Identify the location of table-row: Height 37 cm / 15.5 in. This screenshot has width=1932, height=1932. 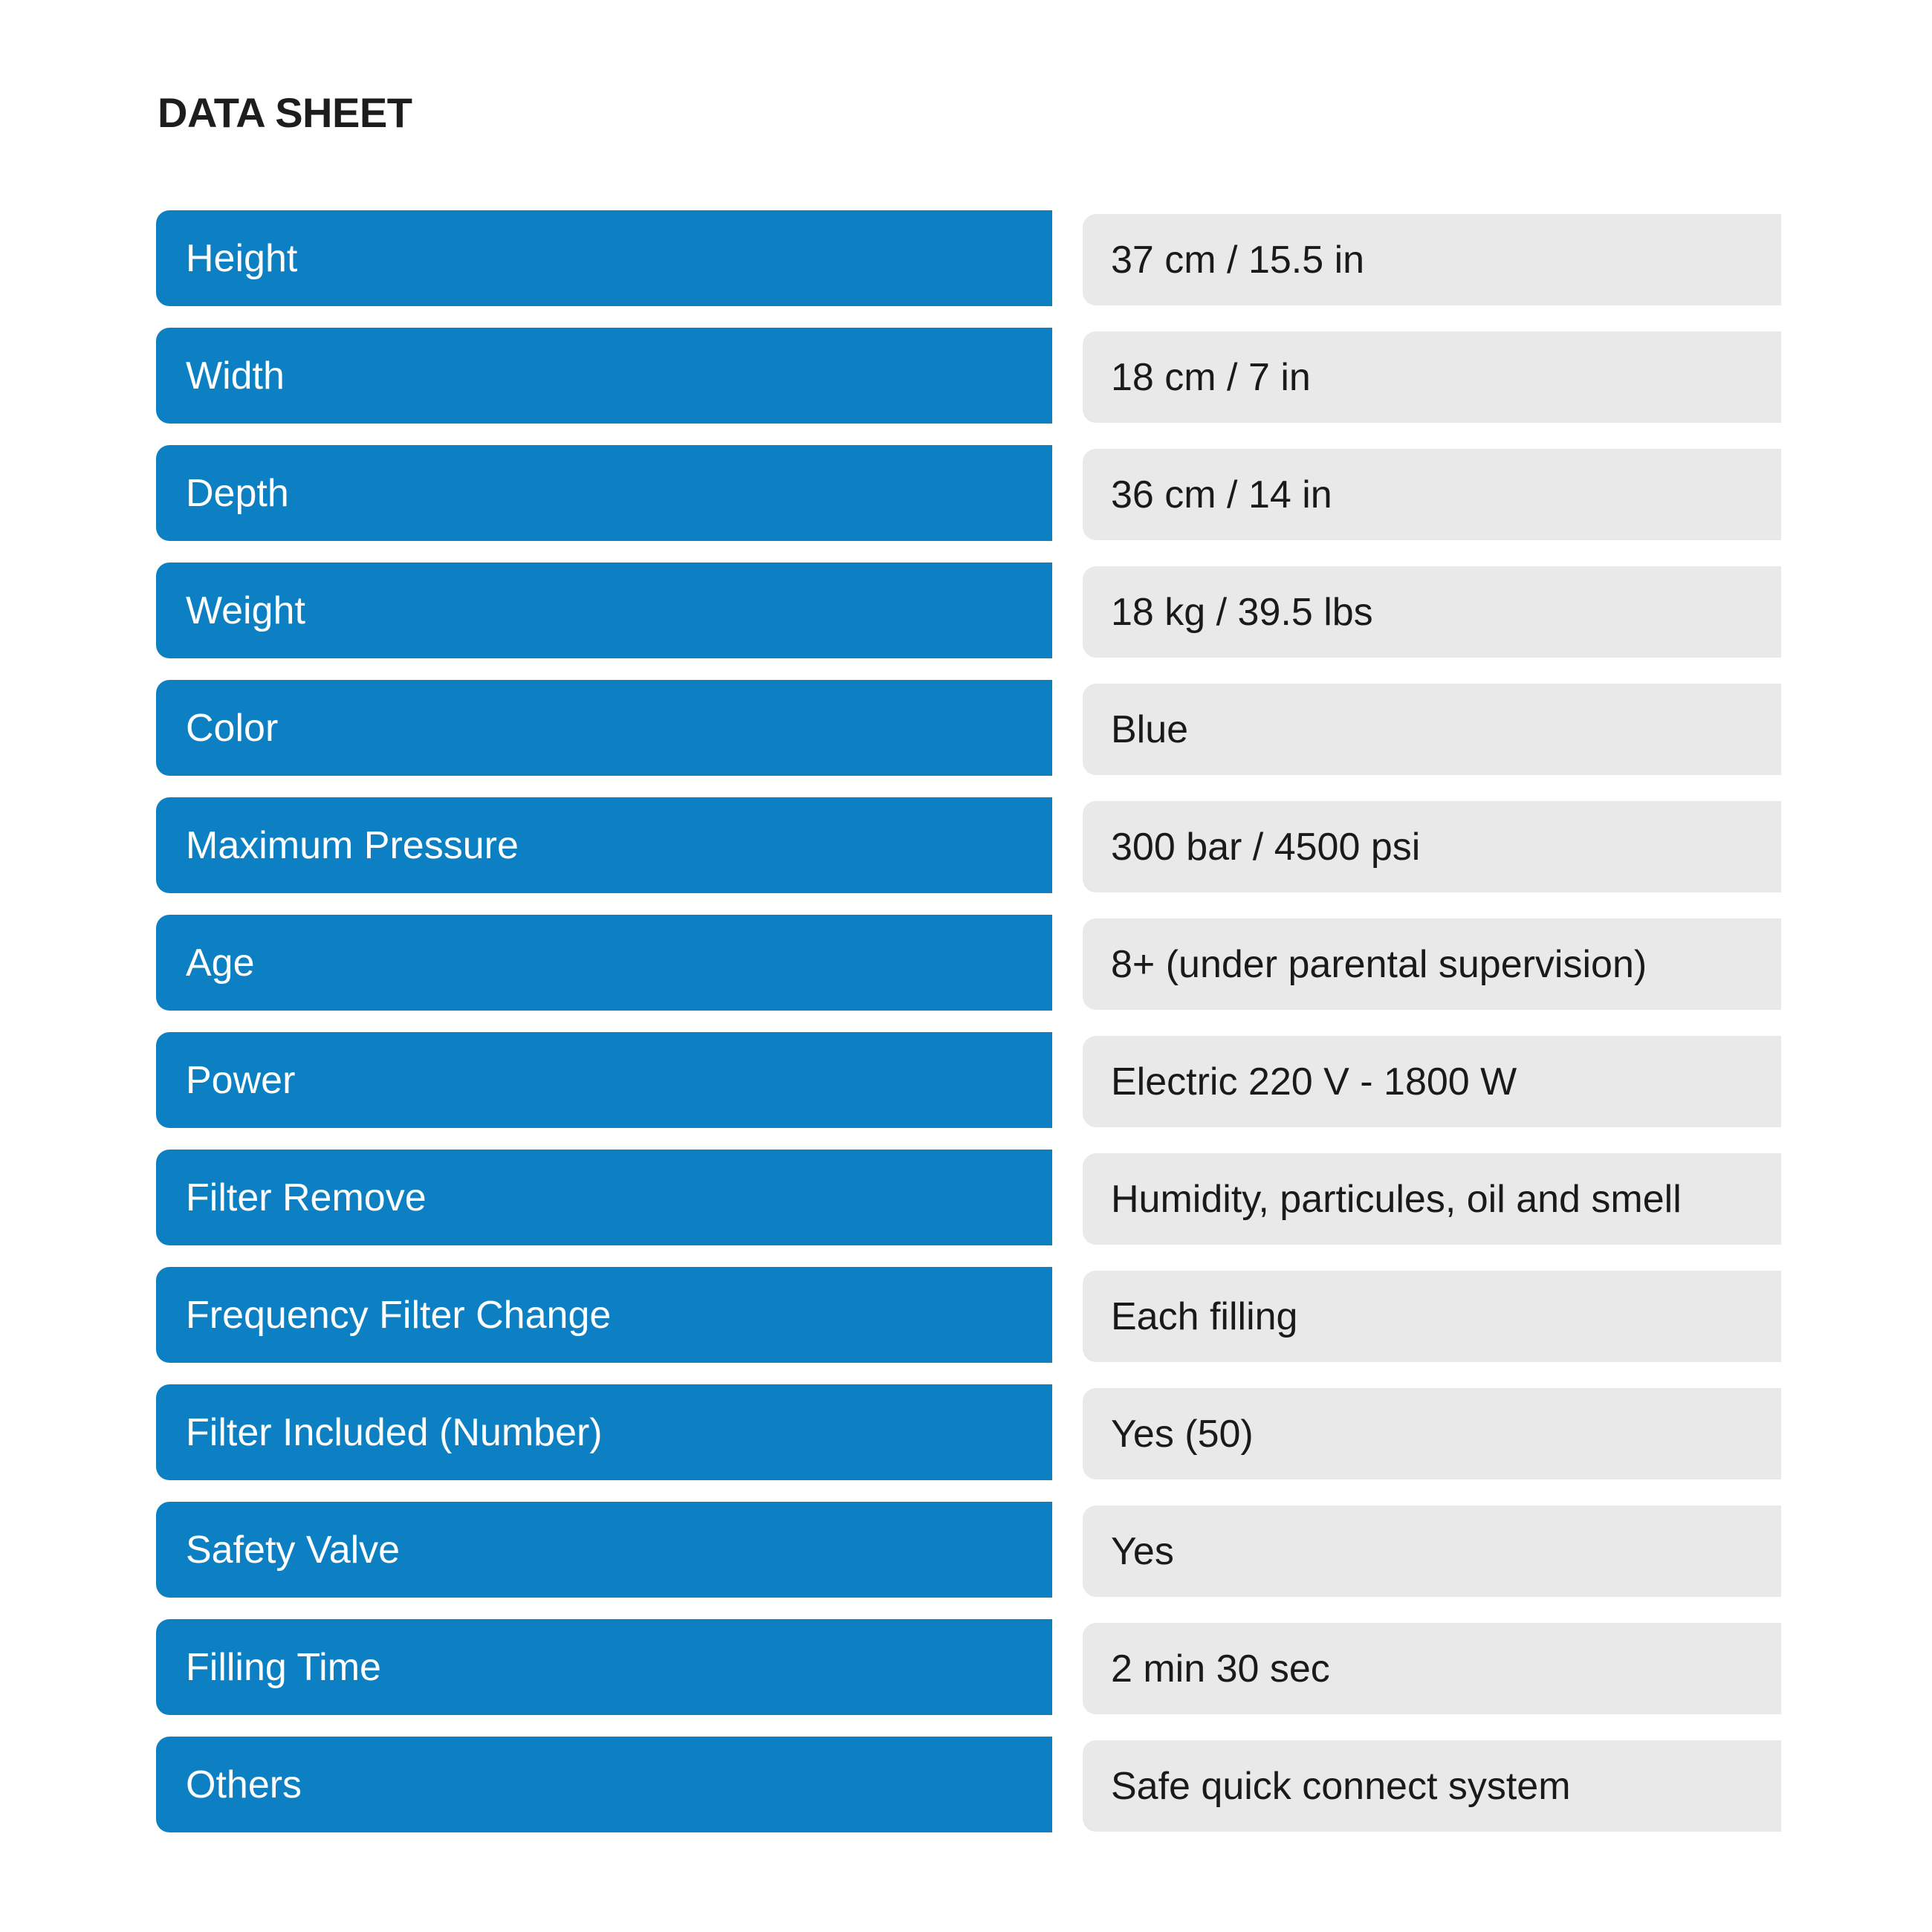
(968, 258).